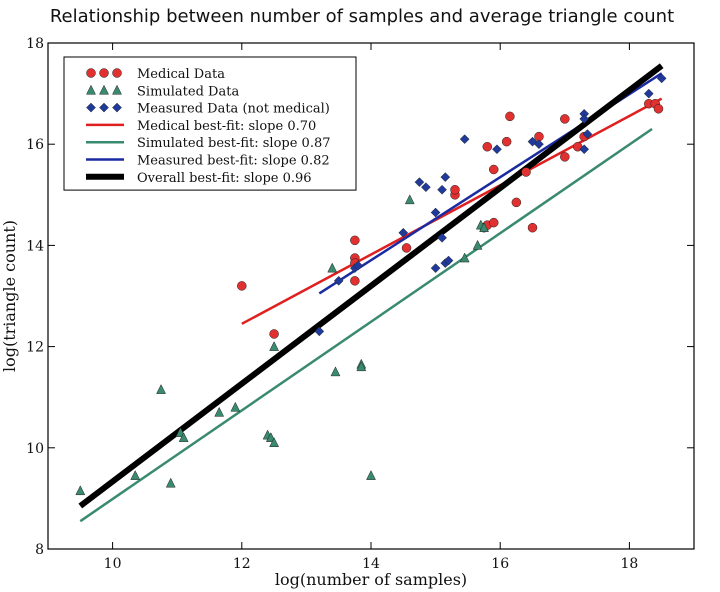 Image resolution: width=720 pixels, height=592 pixels. Describe the element at coordinates (35, 145) in the screenshot. I see `y-tick-label-4: 16` at that location.